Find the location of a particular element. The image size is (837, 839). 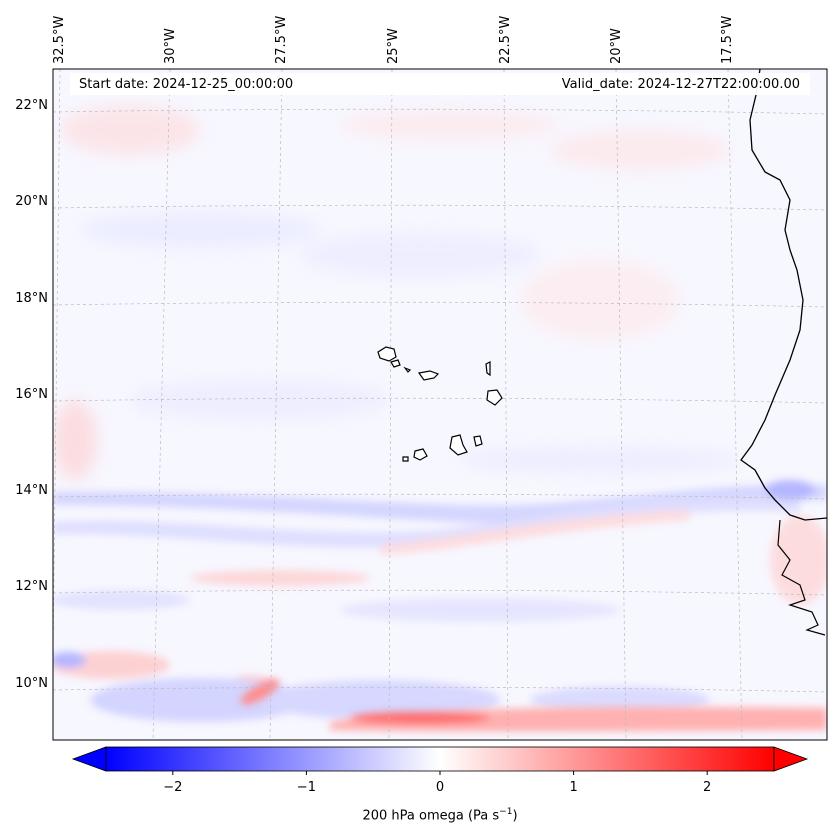

lat-label-22n: 22°N is located at coordinates (31, 105).